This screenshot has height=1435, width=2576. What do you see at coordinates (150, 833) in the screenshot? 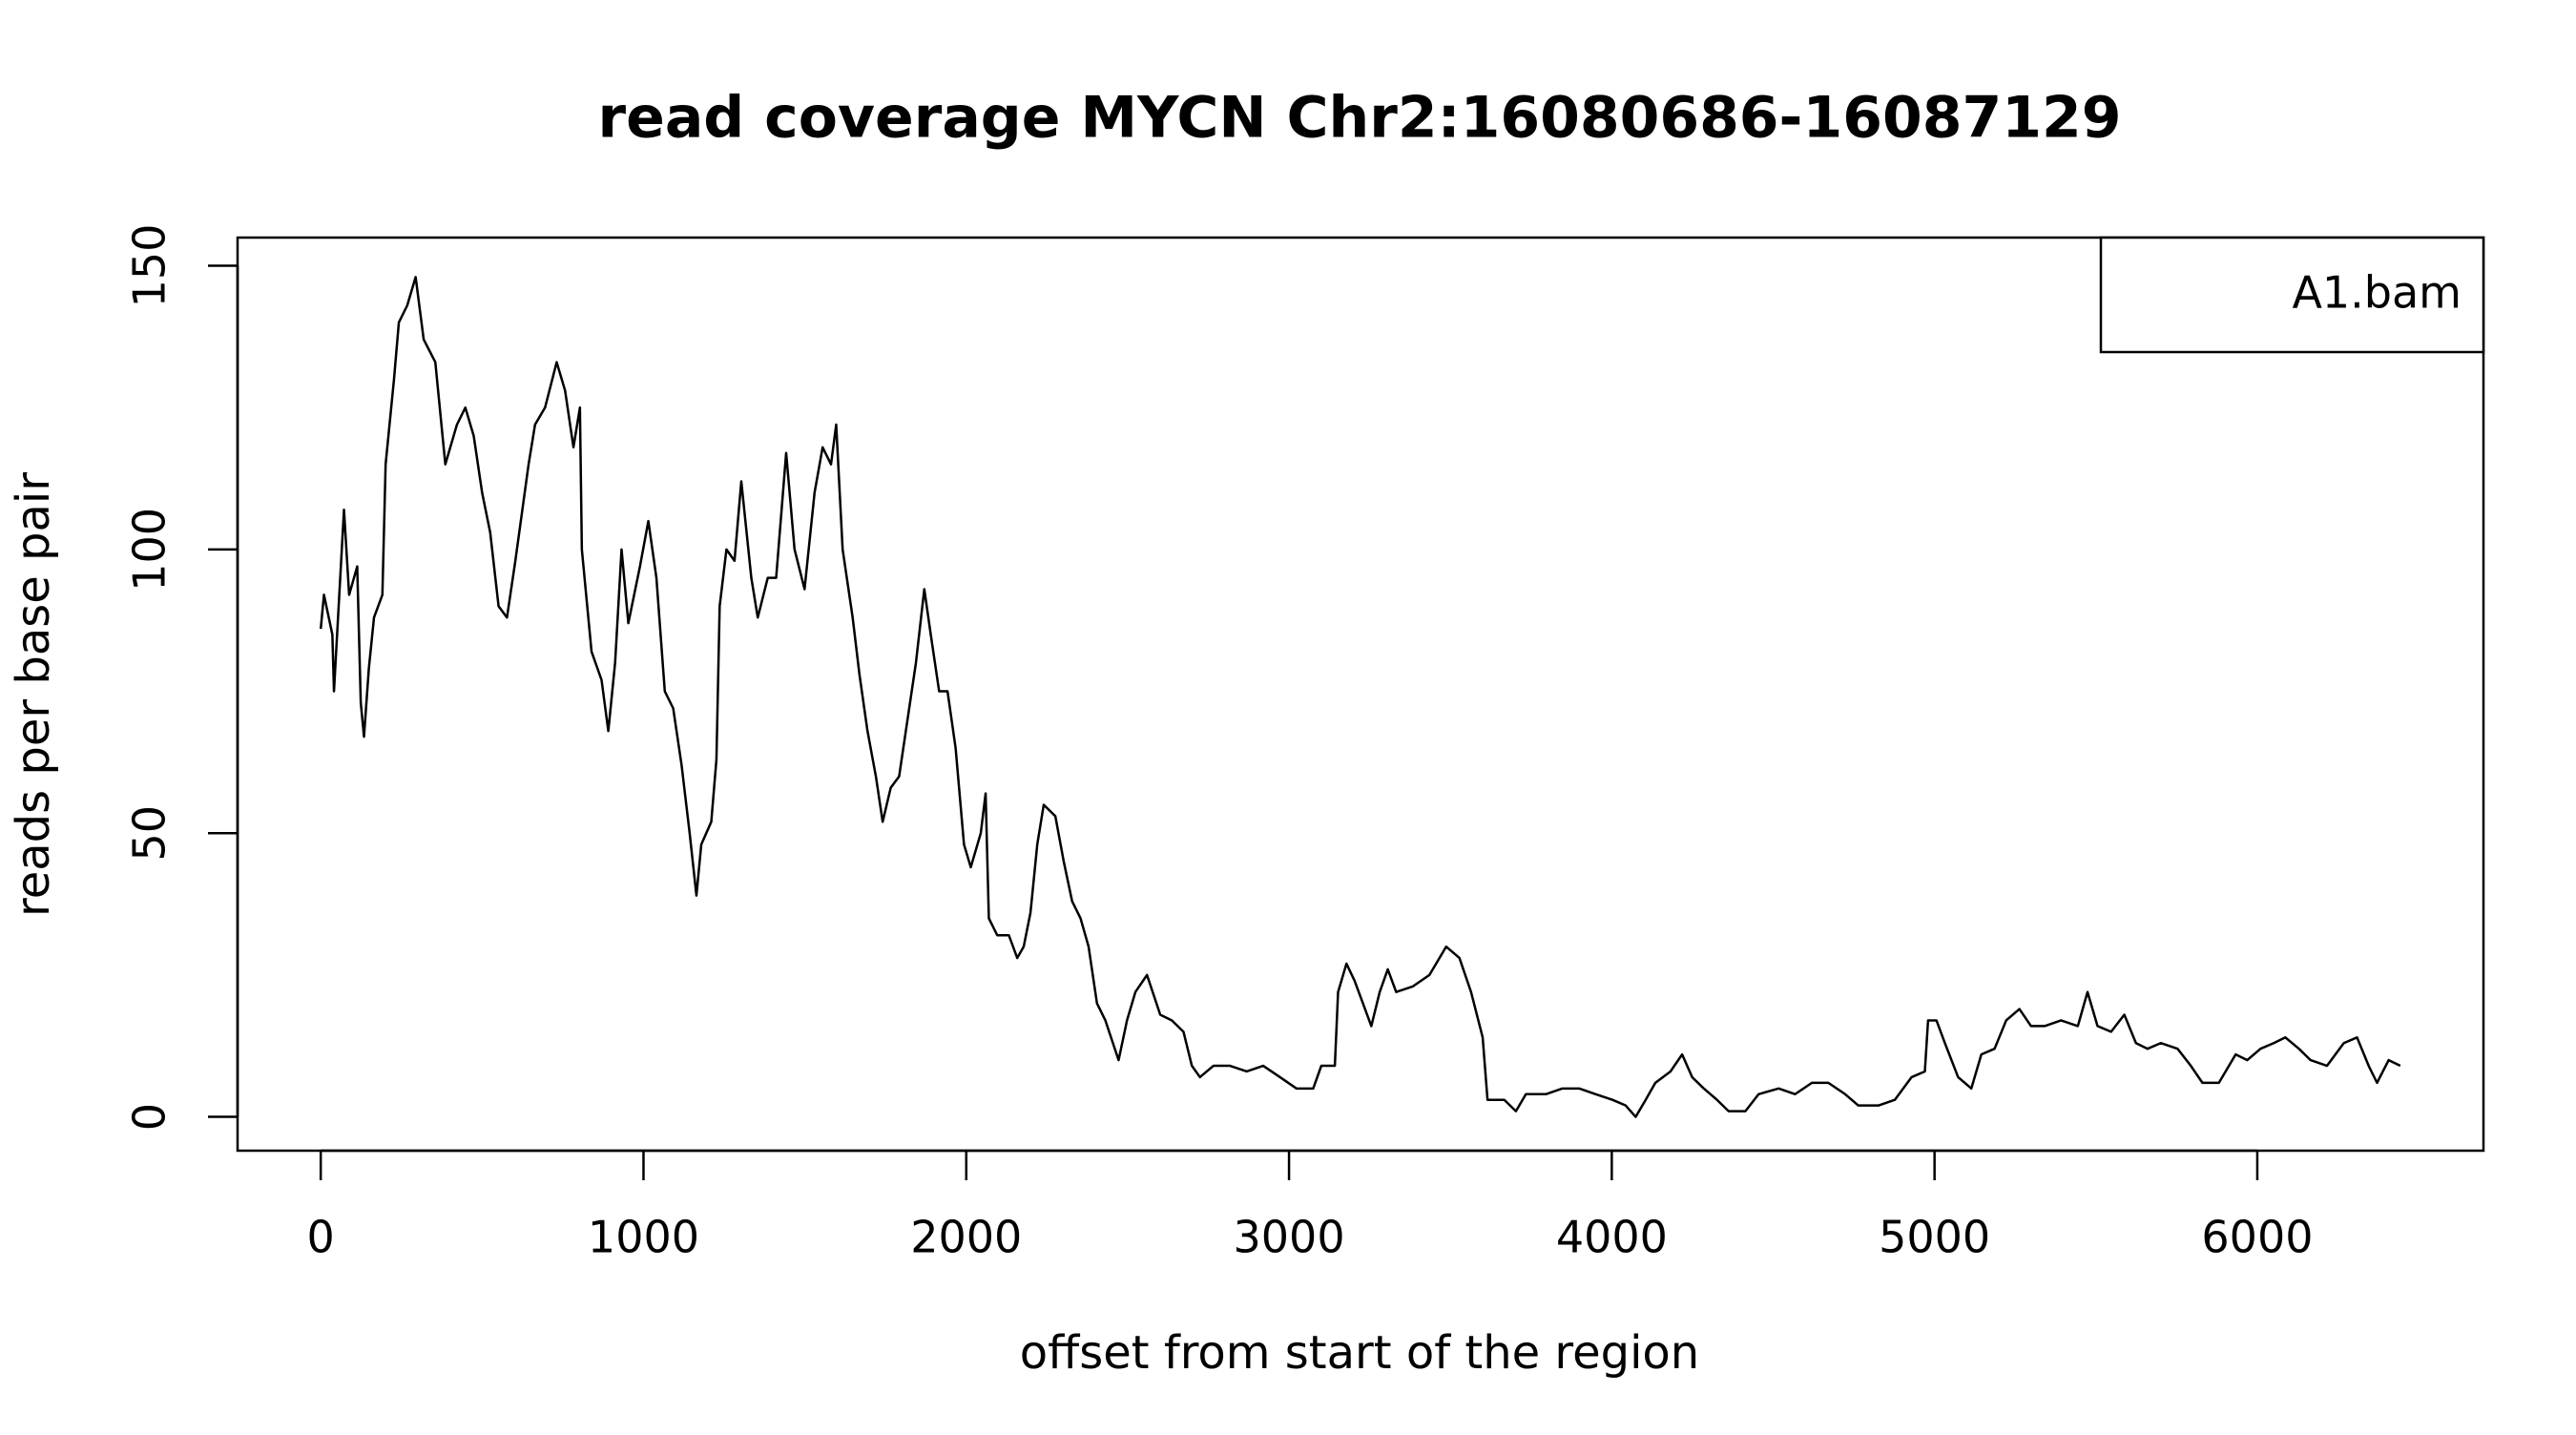
I see `y-tick-label: 50` at bounding box center [150, 833].